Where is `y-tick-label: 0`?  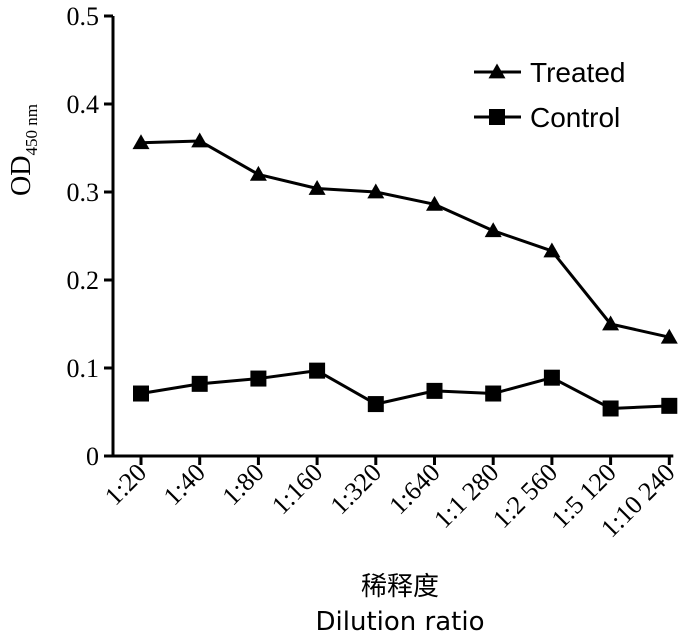
y-tick-label: 0 is located at coordinates (92, 456).